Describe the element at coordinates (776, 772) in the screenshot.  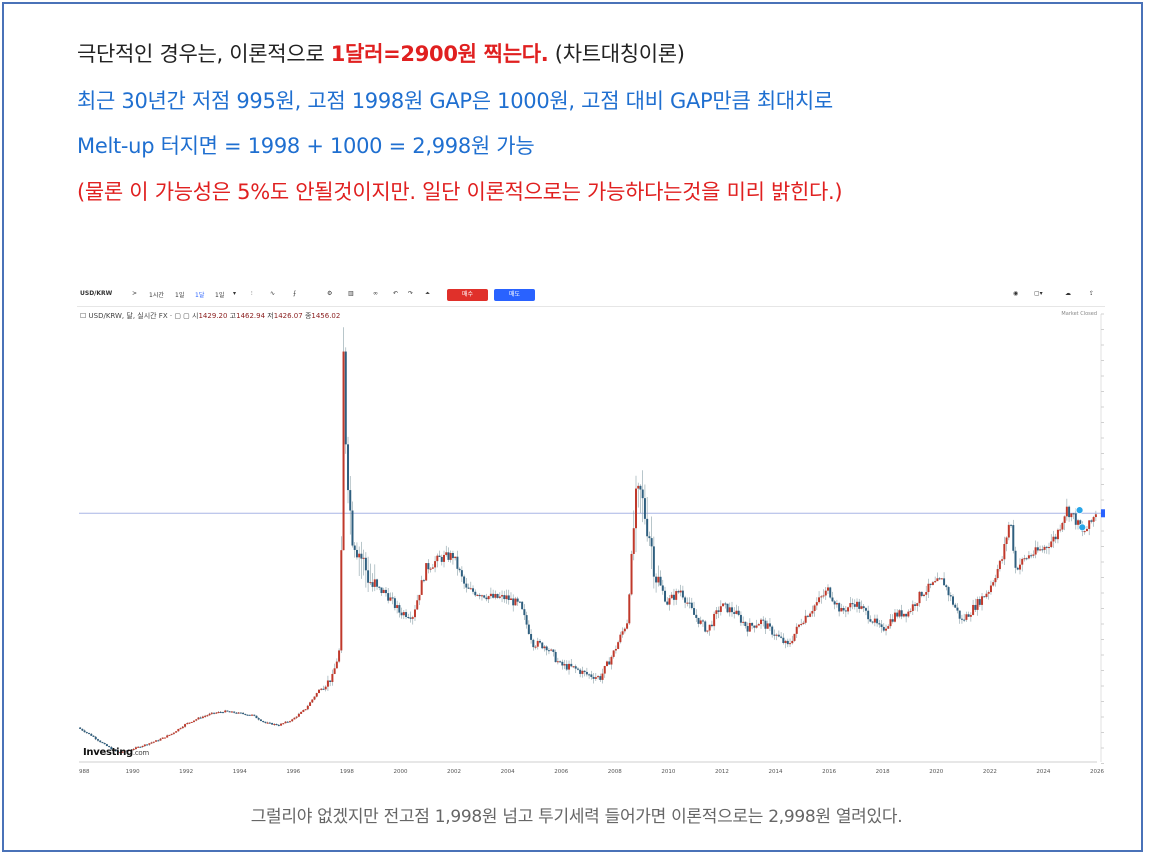
I see `x-tick-label: 2014` at that location.